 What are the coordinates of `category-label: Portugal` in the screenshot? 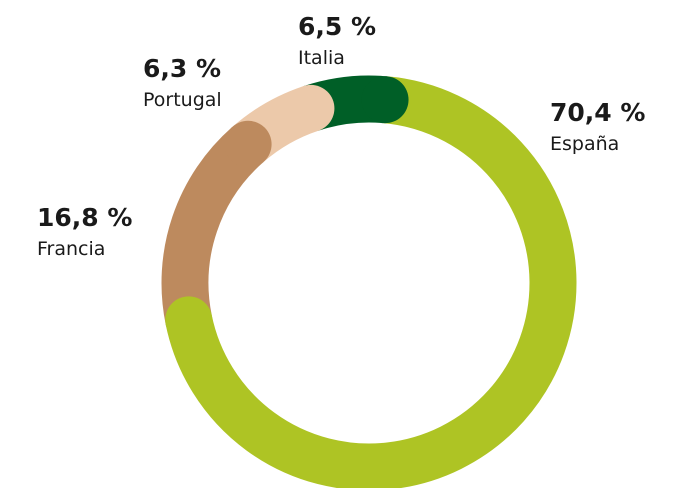 It's located at (182, 100).